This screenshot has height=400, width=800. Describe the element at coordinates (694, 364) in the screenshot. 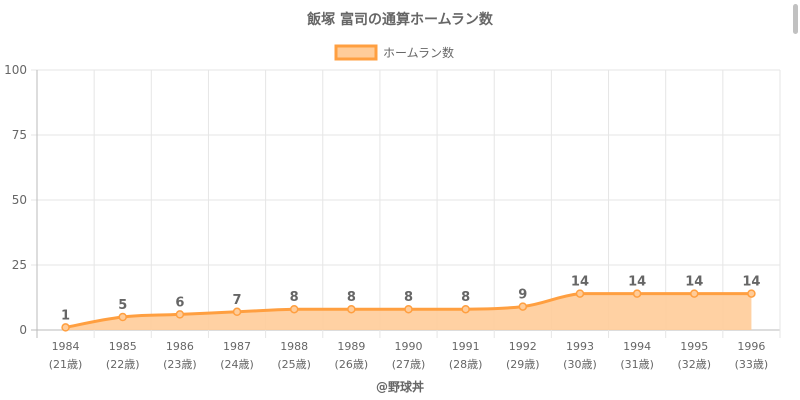

I see `x-tick-sublabel: (32歳)` at that location.